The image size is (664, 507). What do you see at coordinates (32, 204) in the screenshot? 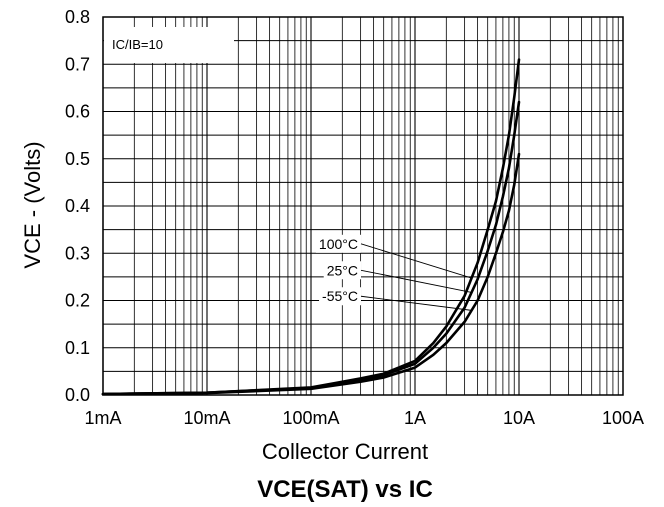
I see `y-axis-title: VCE - (Volts)` at bounding box center [32, 204].